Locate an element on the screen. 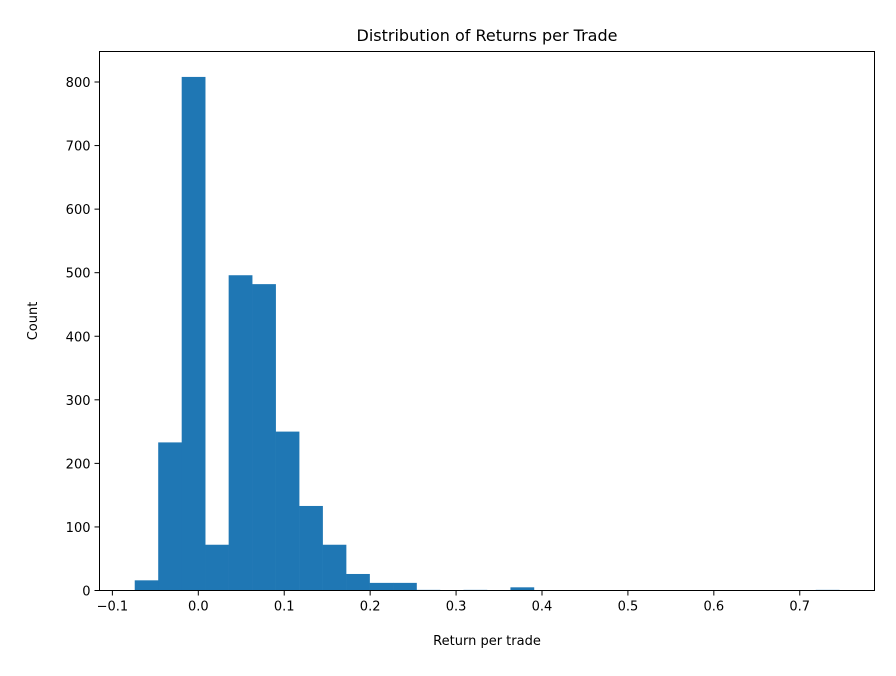 The width and height of the screenshot is (896, 676). y-tick-label: 800 is located at coordinates (78, 83).